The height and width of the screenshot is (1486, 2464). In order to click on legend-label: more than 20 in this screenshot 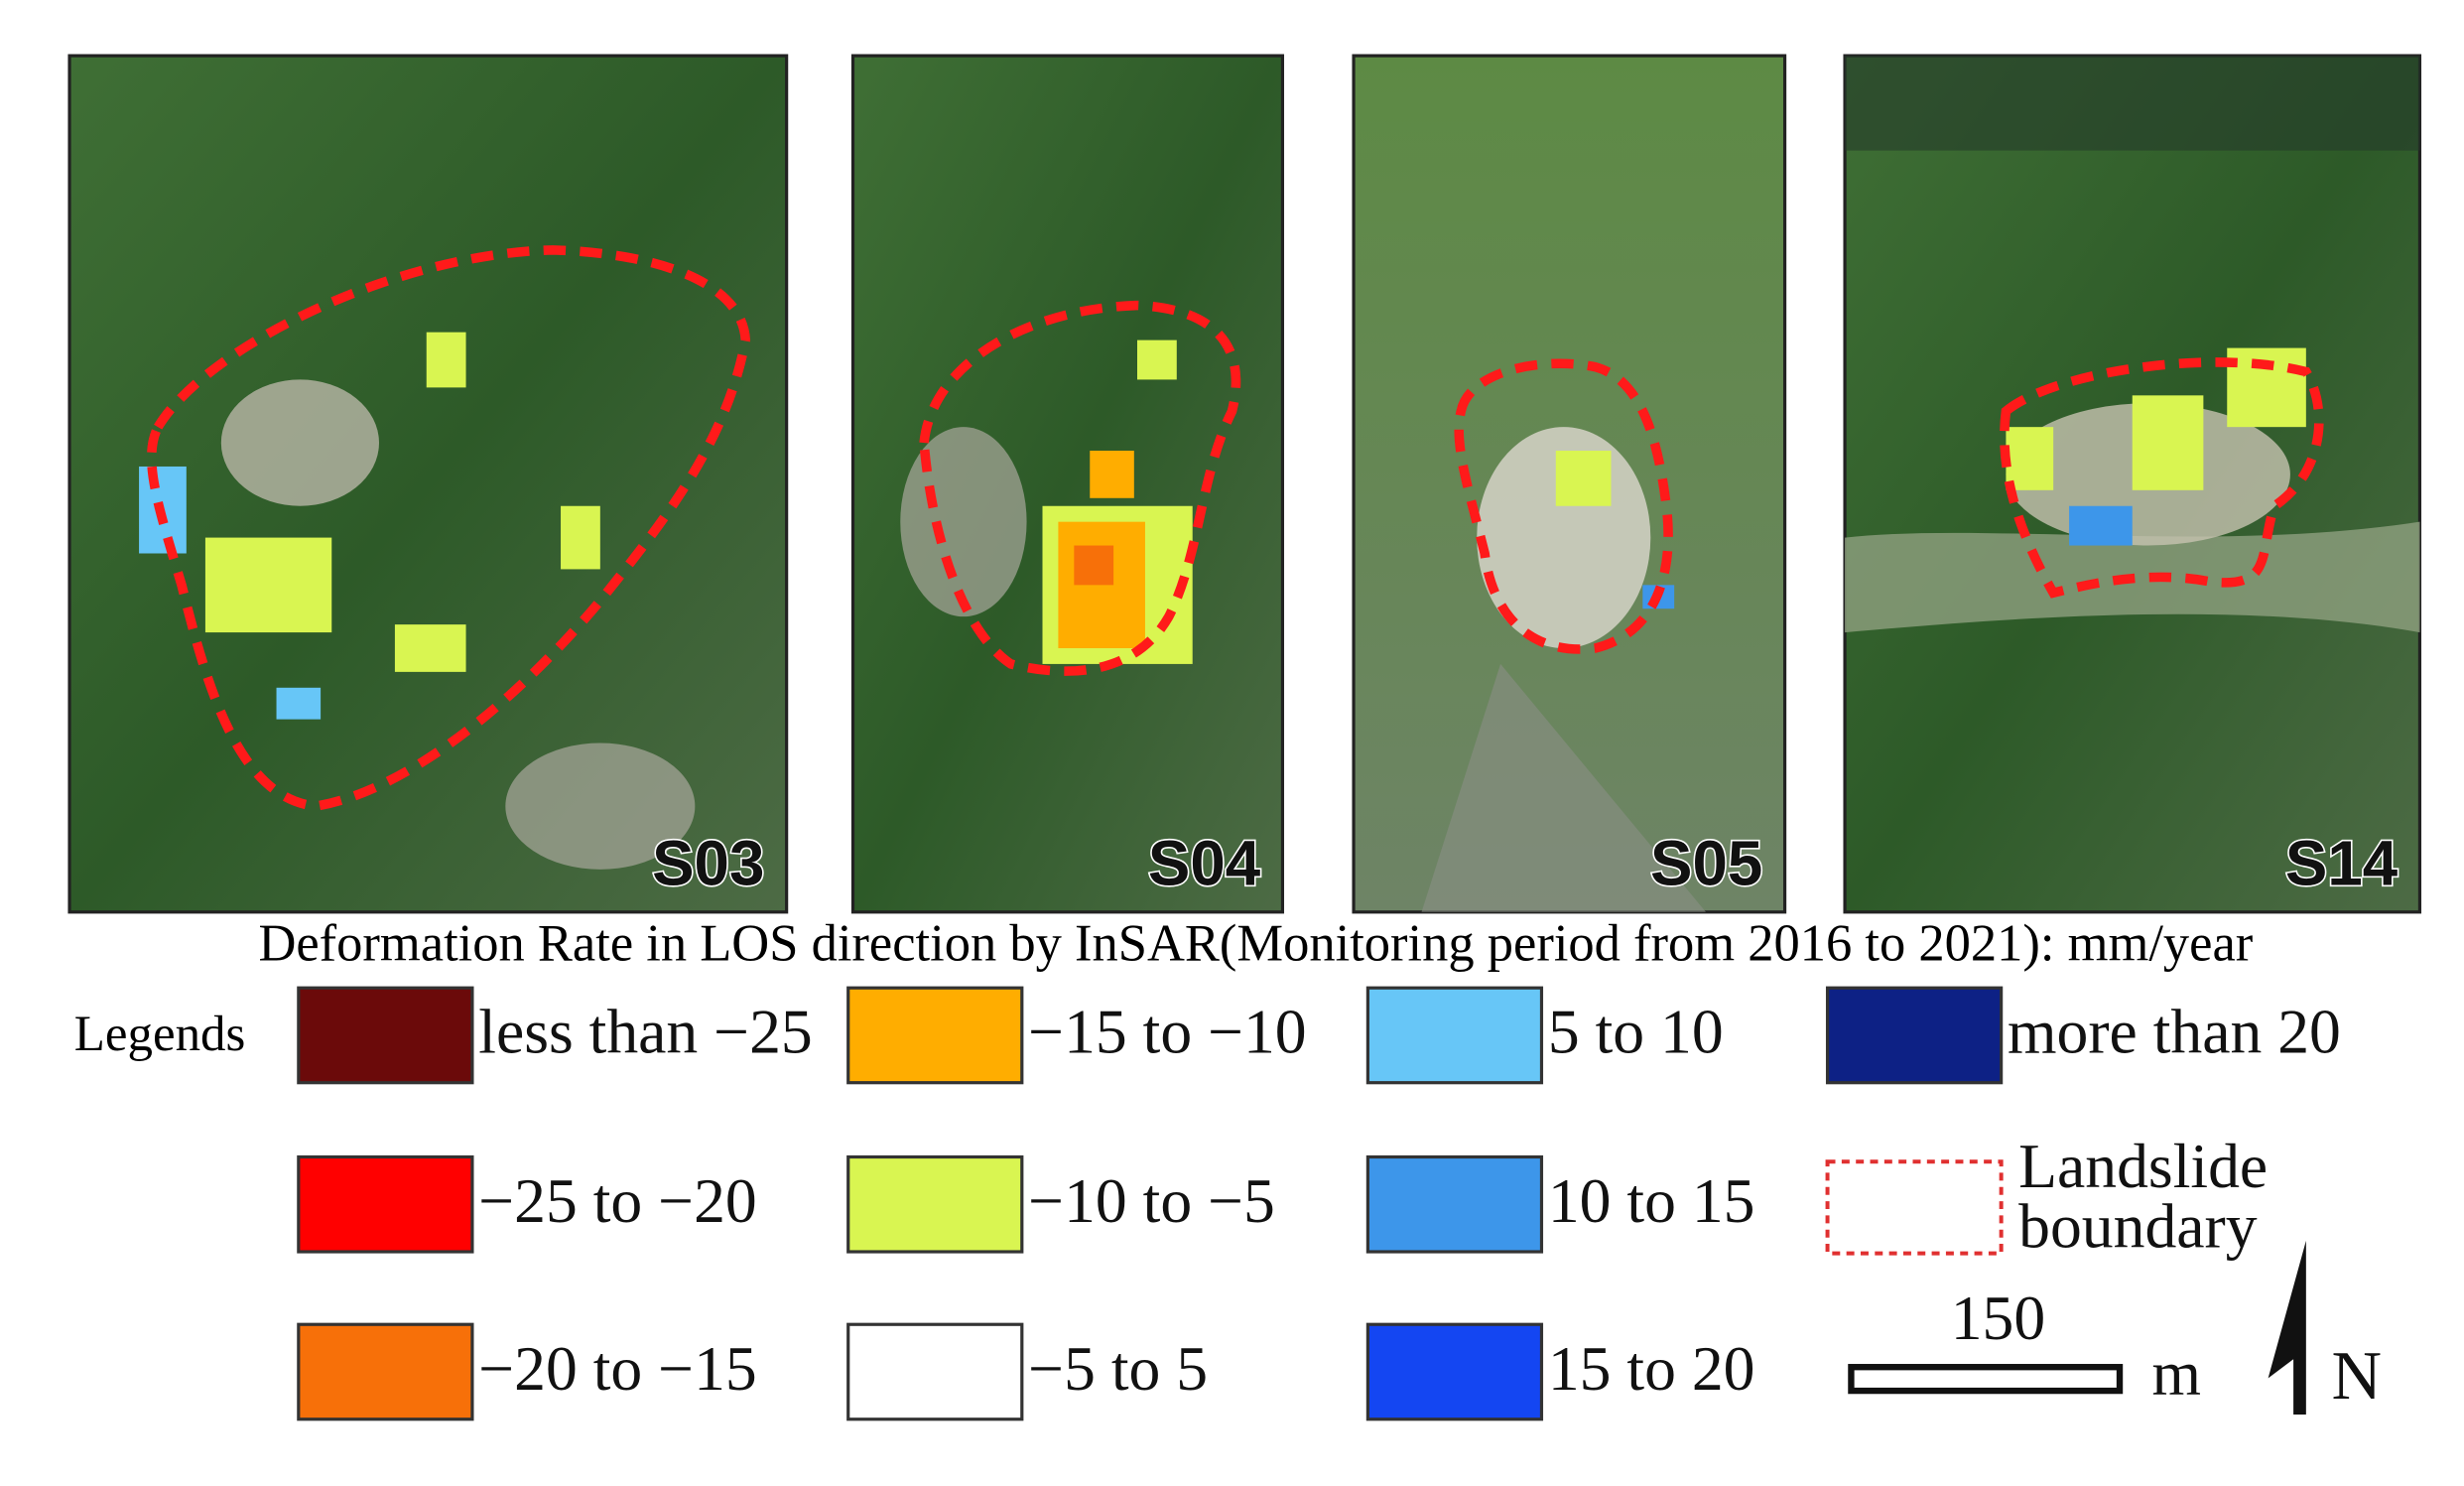, I will do `click(2174, 1032)`.